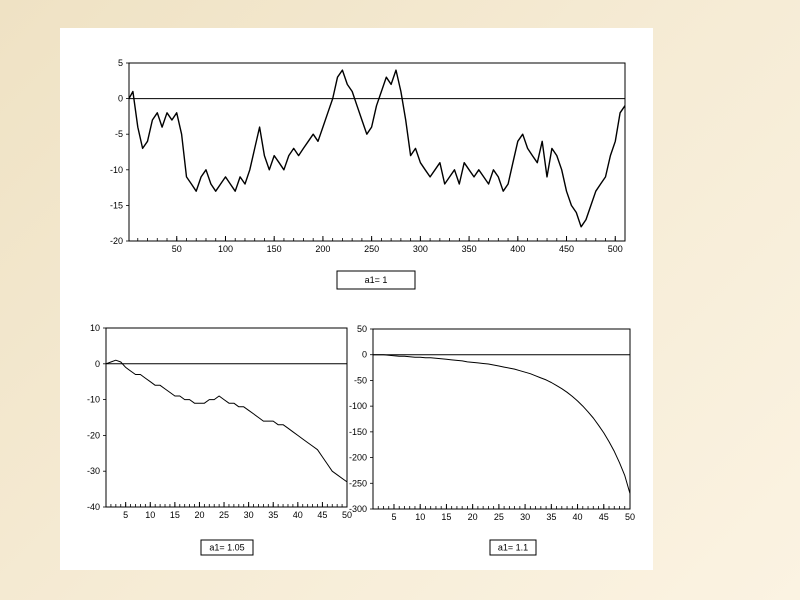  Describe the element at coordinates (322, 249) in the screenshot. I see `x-tick-label: 200` at that location.